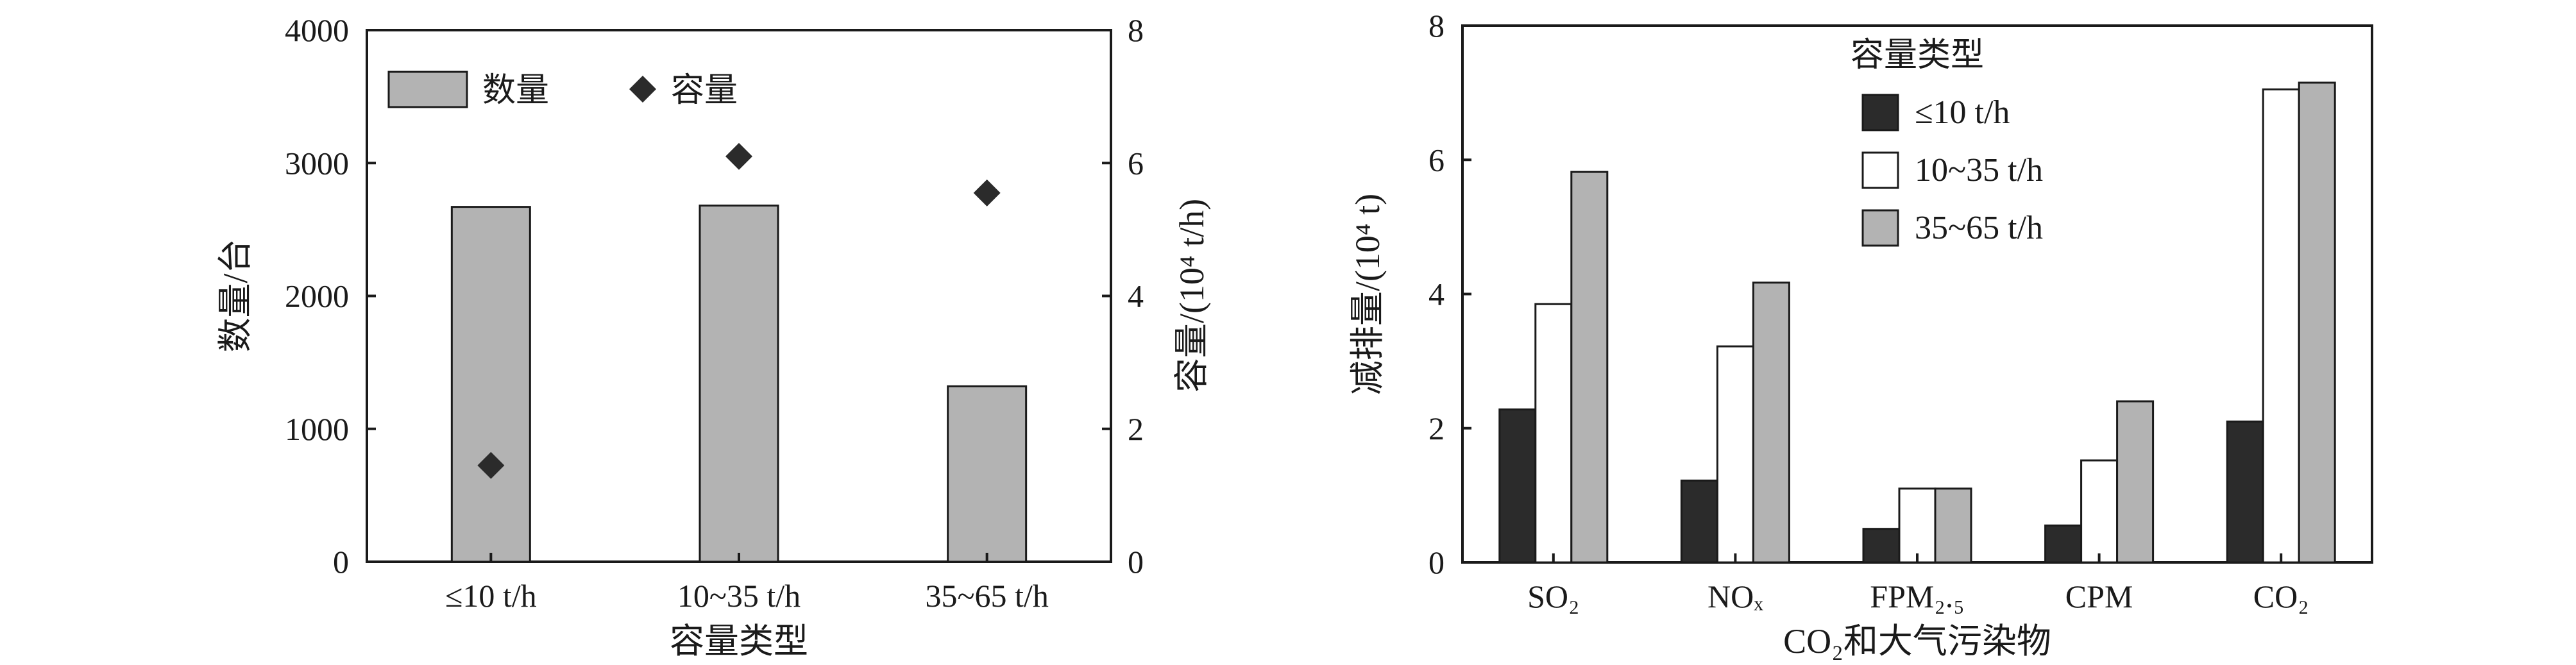 The width and height of the screenshot is (2576, 665). What do you see at coordinates (1917, 596) in the screenshot?
I see `chart-2-xtick-label: FPM₂.₅` at bounding box center [1917, 596].